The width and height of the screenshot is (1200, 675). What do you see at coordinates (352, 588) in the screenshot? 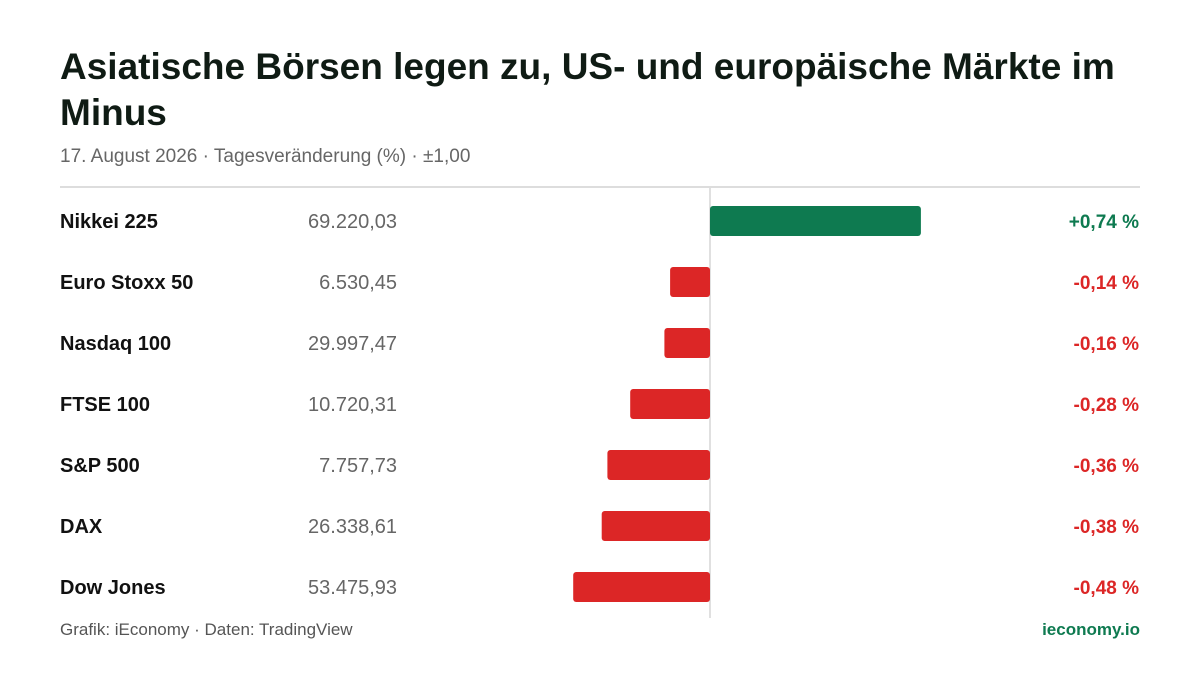
I see `index-level: 53.475,93` at bounding box center [352, 588].